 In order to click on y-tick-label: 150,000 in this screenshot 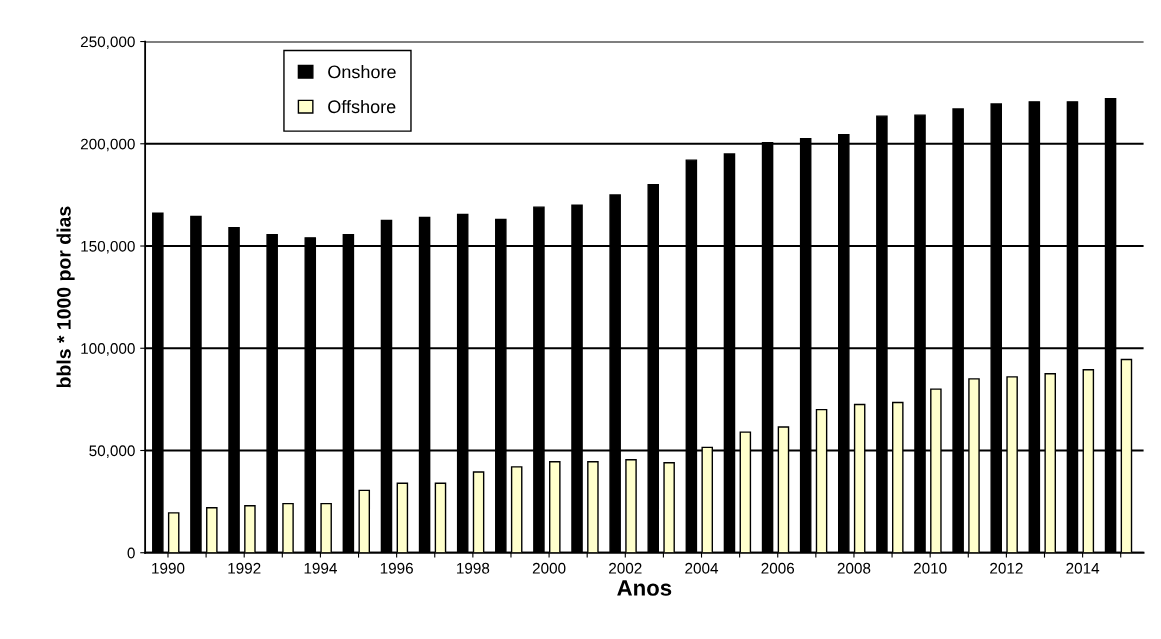, I will do `click(108, 247)`.